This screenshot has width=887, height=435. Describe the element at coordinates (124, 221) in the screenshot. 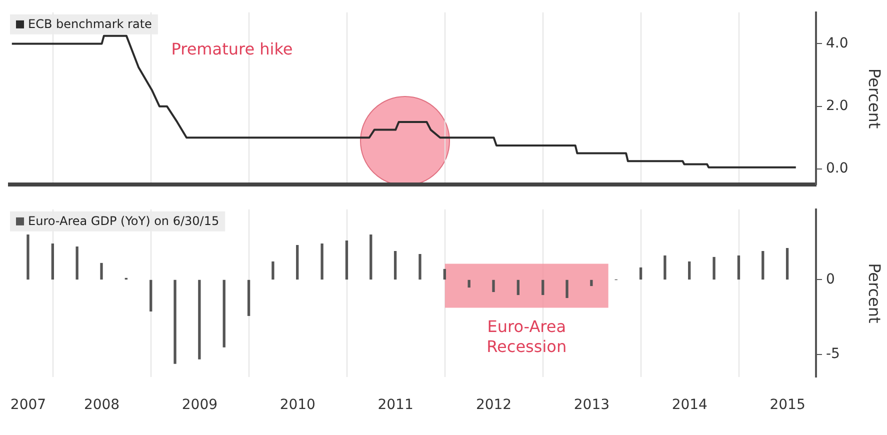

I see `legend-label: Euro-Area GDP (YoY) on 6/30/15` at that location.